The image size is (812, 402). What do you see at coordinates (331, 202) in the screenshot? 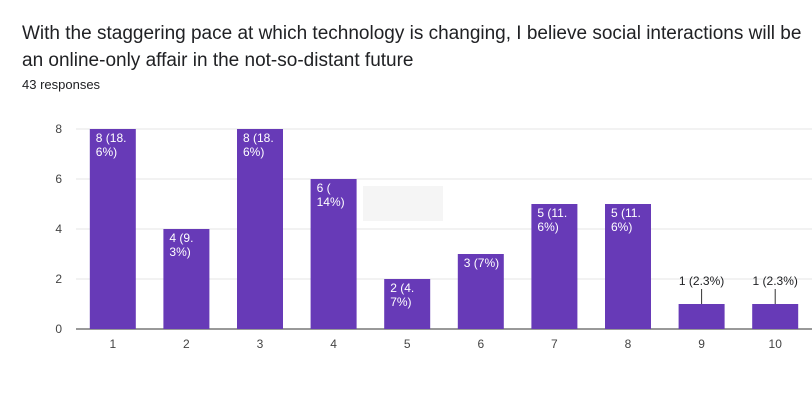
I see `data-label: 14%)` at bounding box center [331, 202].